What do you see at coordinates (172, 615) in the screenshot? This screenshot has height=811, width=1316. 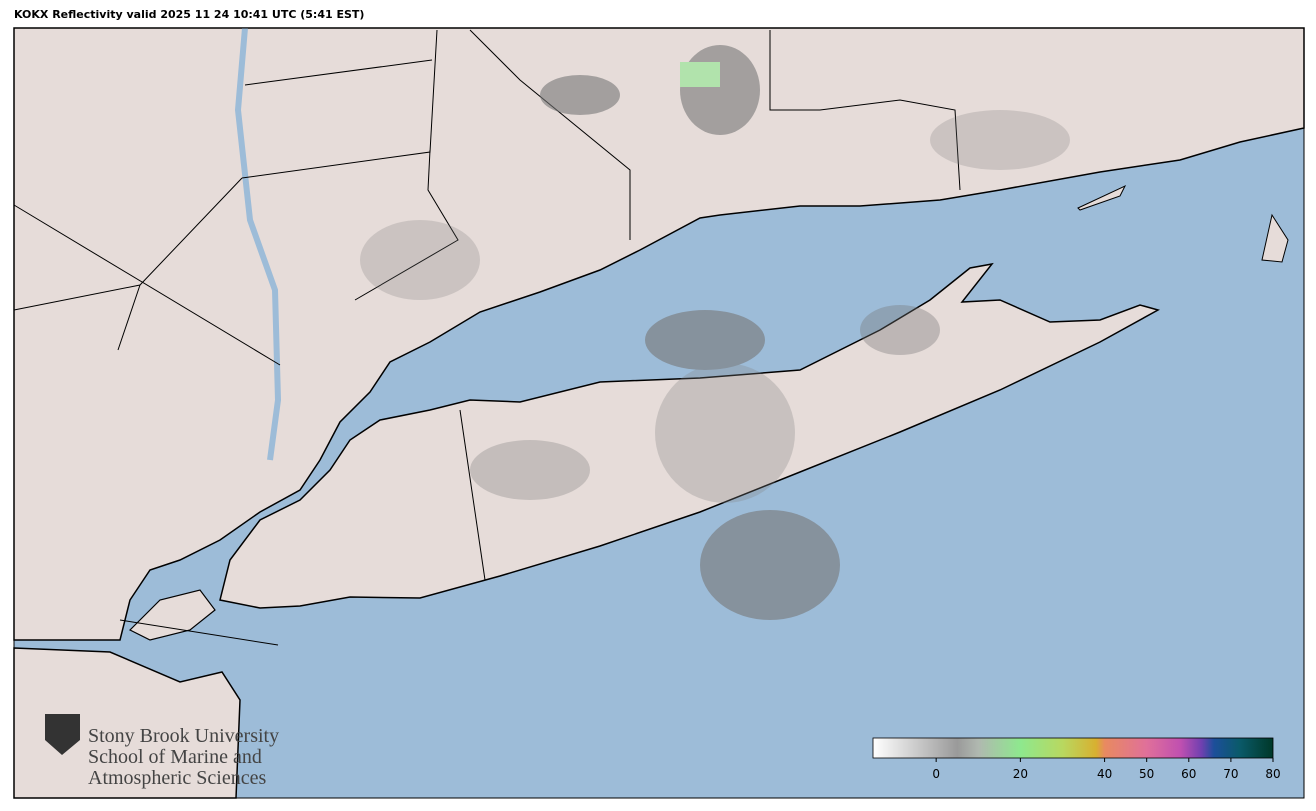 I see `staten-island` at bounding box center [172, 615].